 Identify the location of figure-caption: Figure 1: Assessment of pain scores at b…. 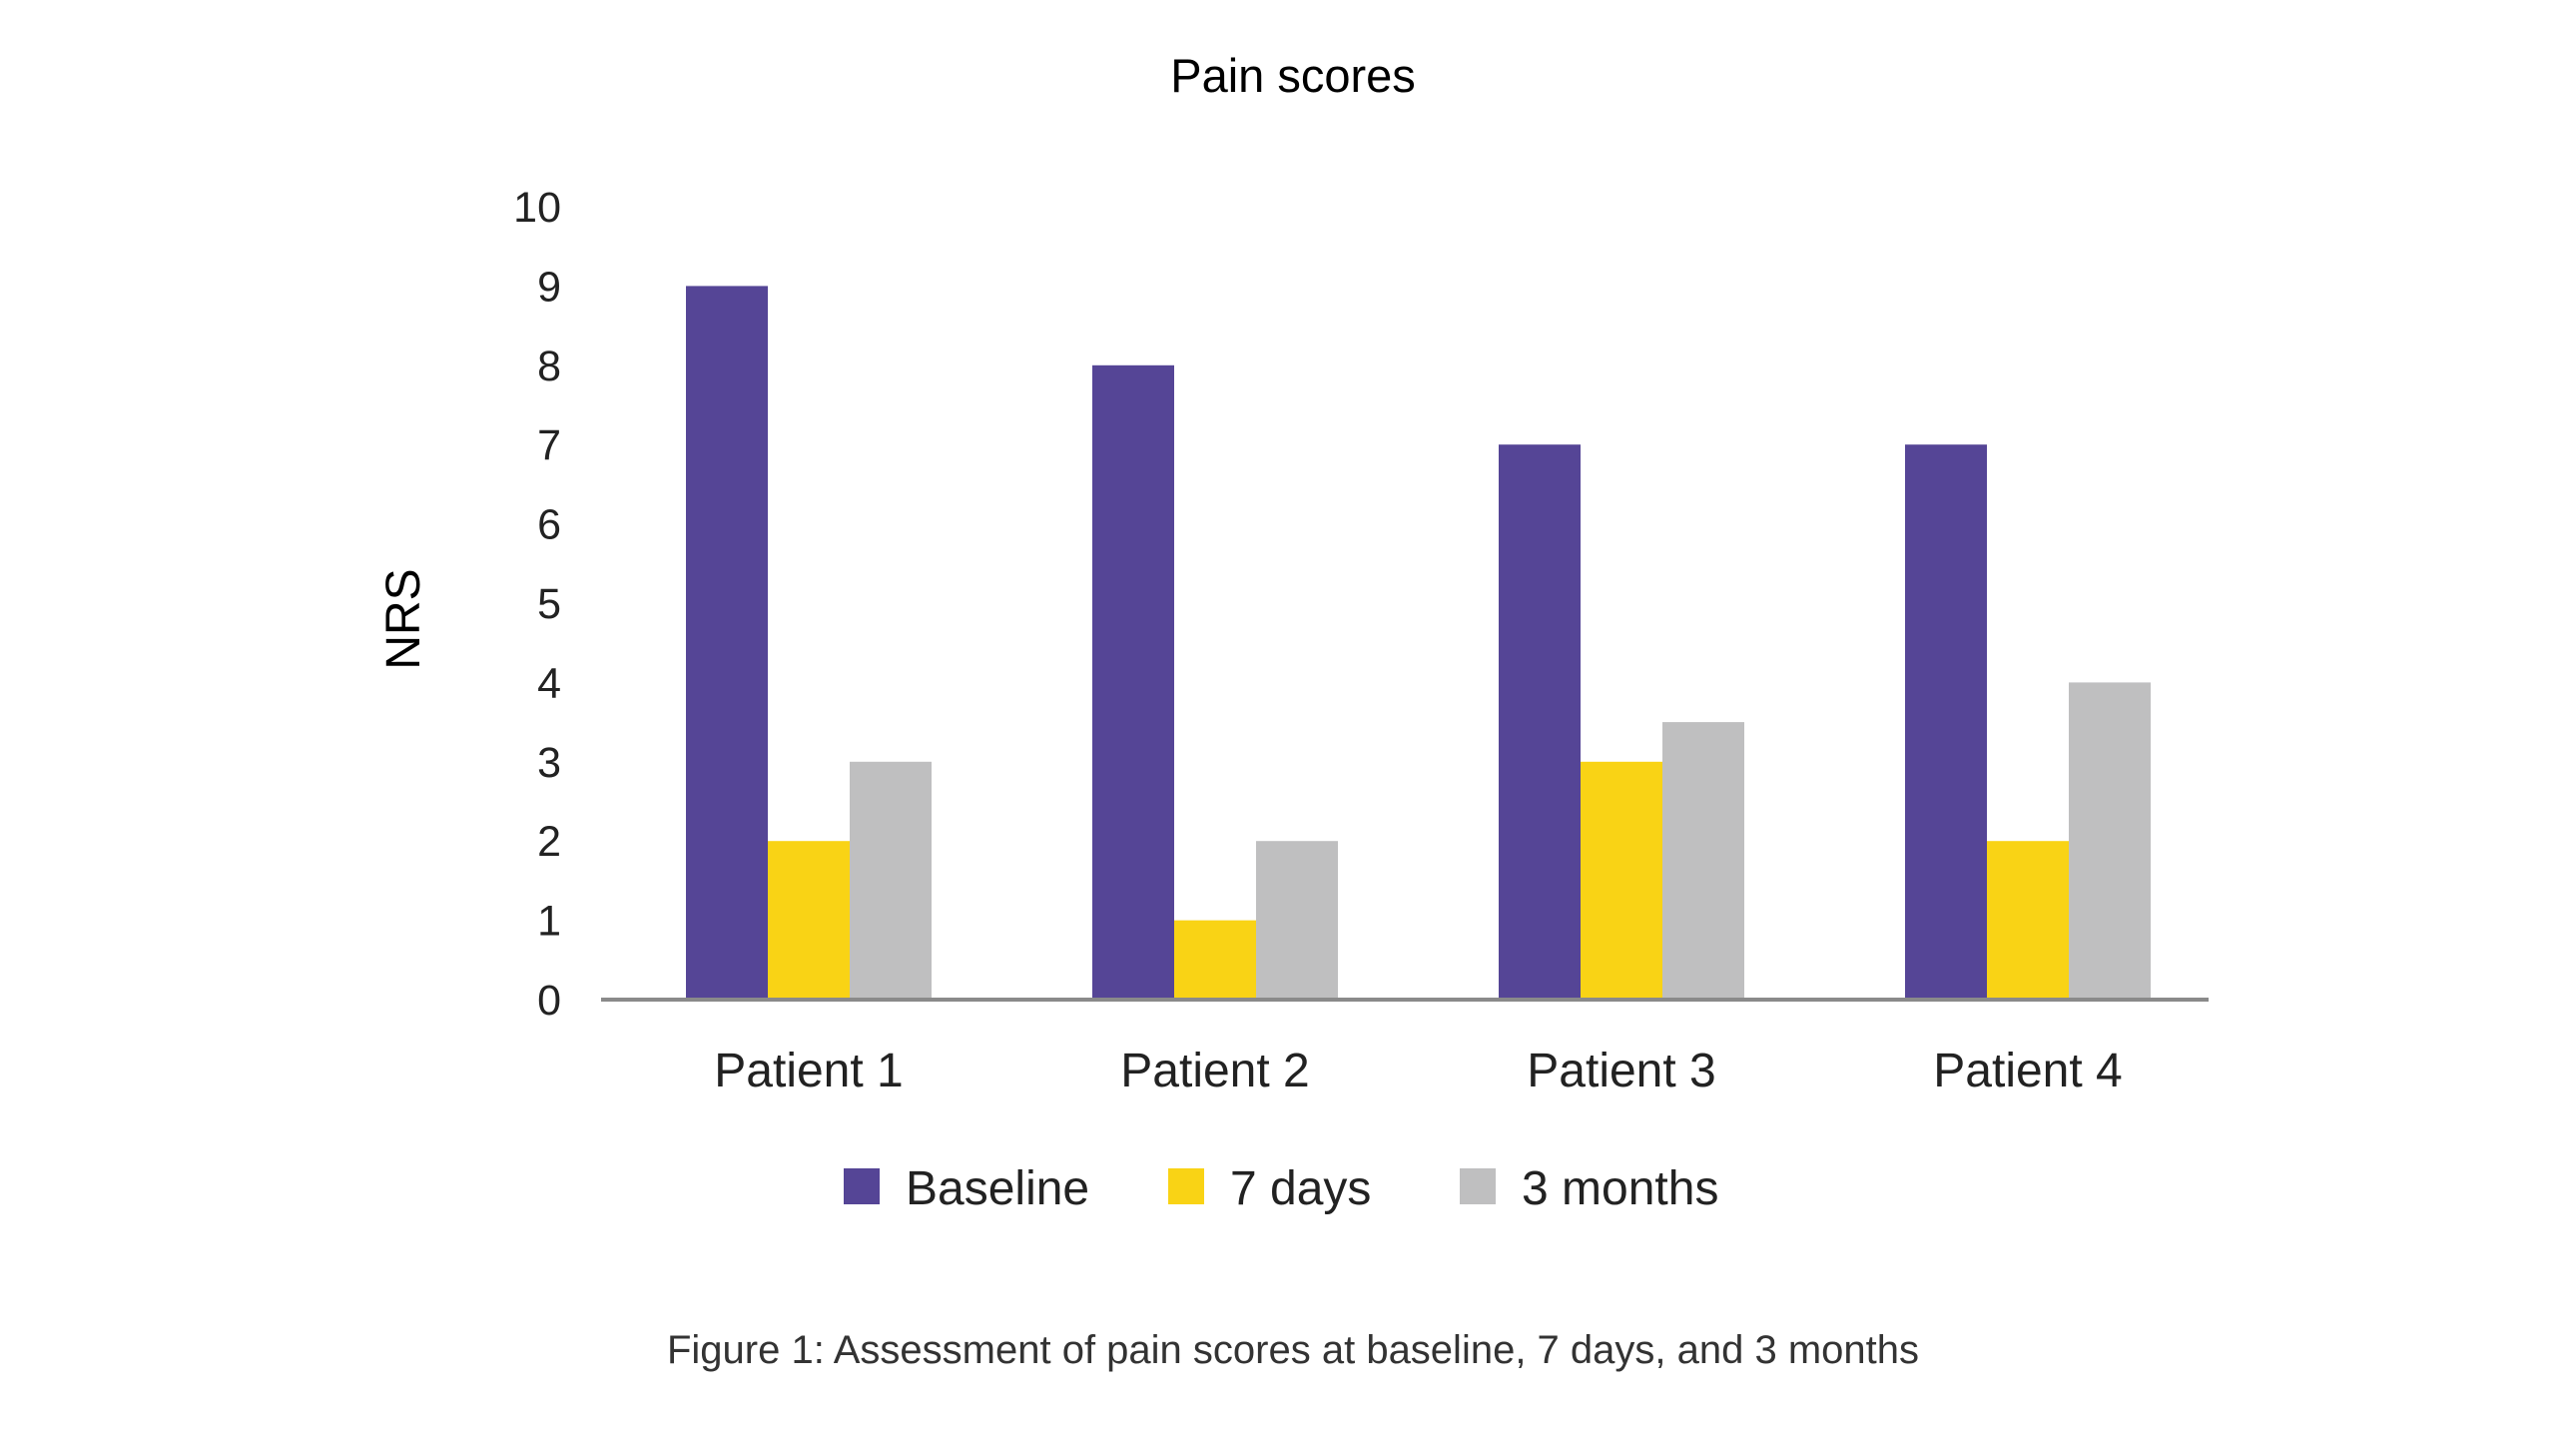
(1293, 1350).